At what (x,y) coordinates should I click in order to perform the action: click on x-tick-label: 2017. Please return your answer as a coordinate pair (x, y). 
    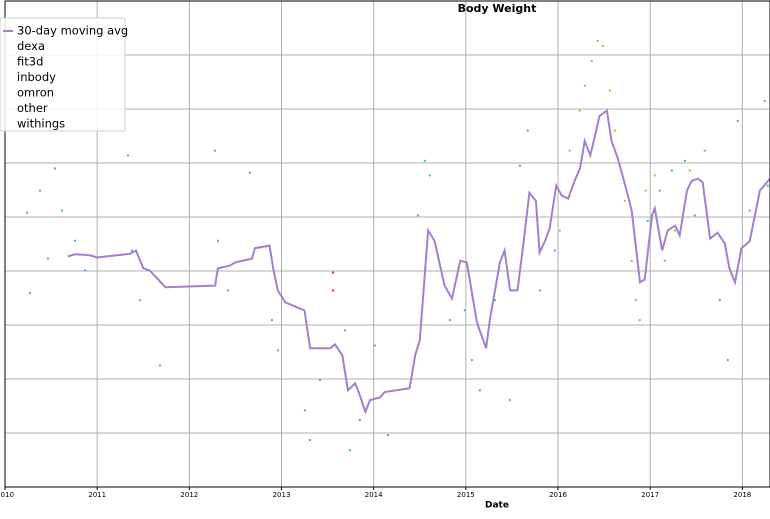
    Looking at the image, I should click on (650, 495).